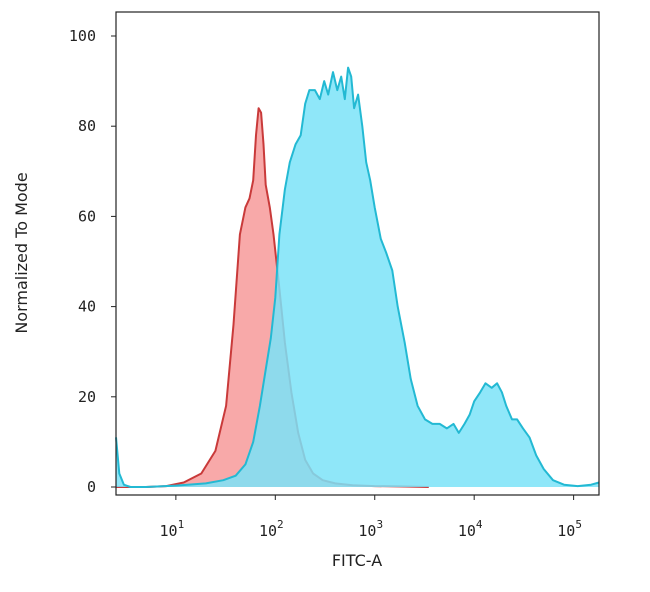 Image resolution: width=650 pixels, height=592 pixels. Describe the element at coordinates (87, 216) in the screenshot. I see `y-tick-label: 60` at that location.